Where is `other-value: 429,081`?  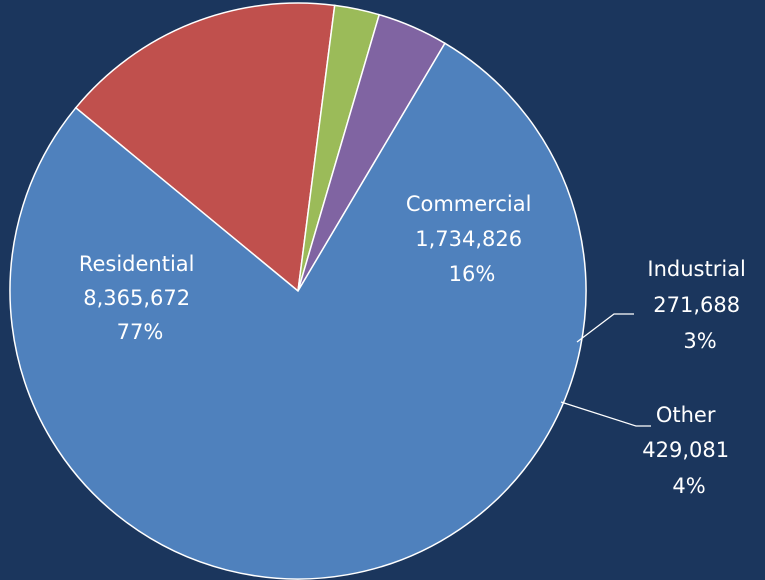
other-value: 429,081 is located at coordinates (685, 450).